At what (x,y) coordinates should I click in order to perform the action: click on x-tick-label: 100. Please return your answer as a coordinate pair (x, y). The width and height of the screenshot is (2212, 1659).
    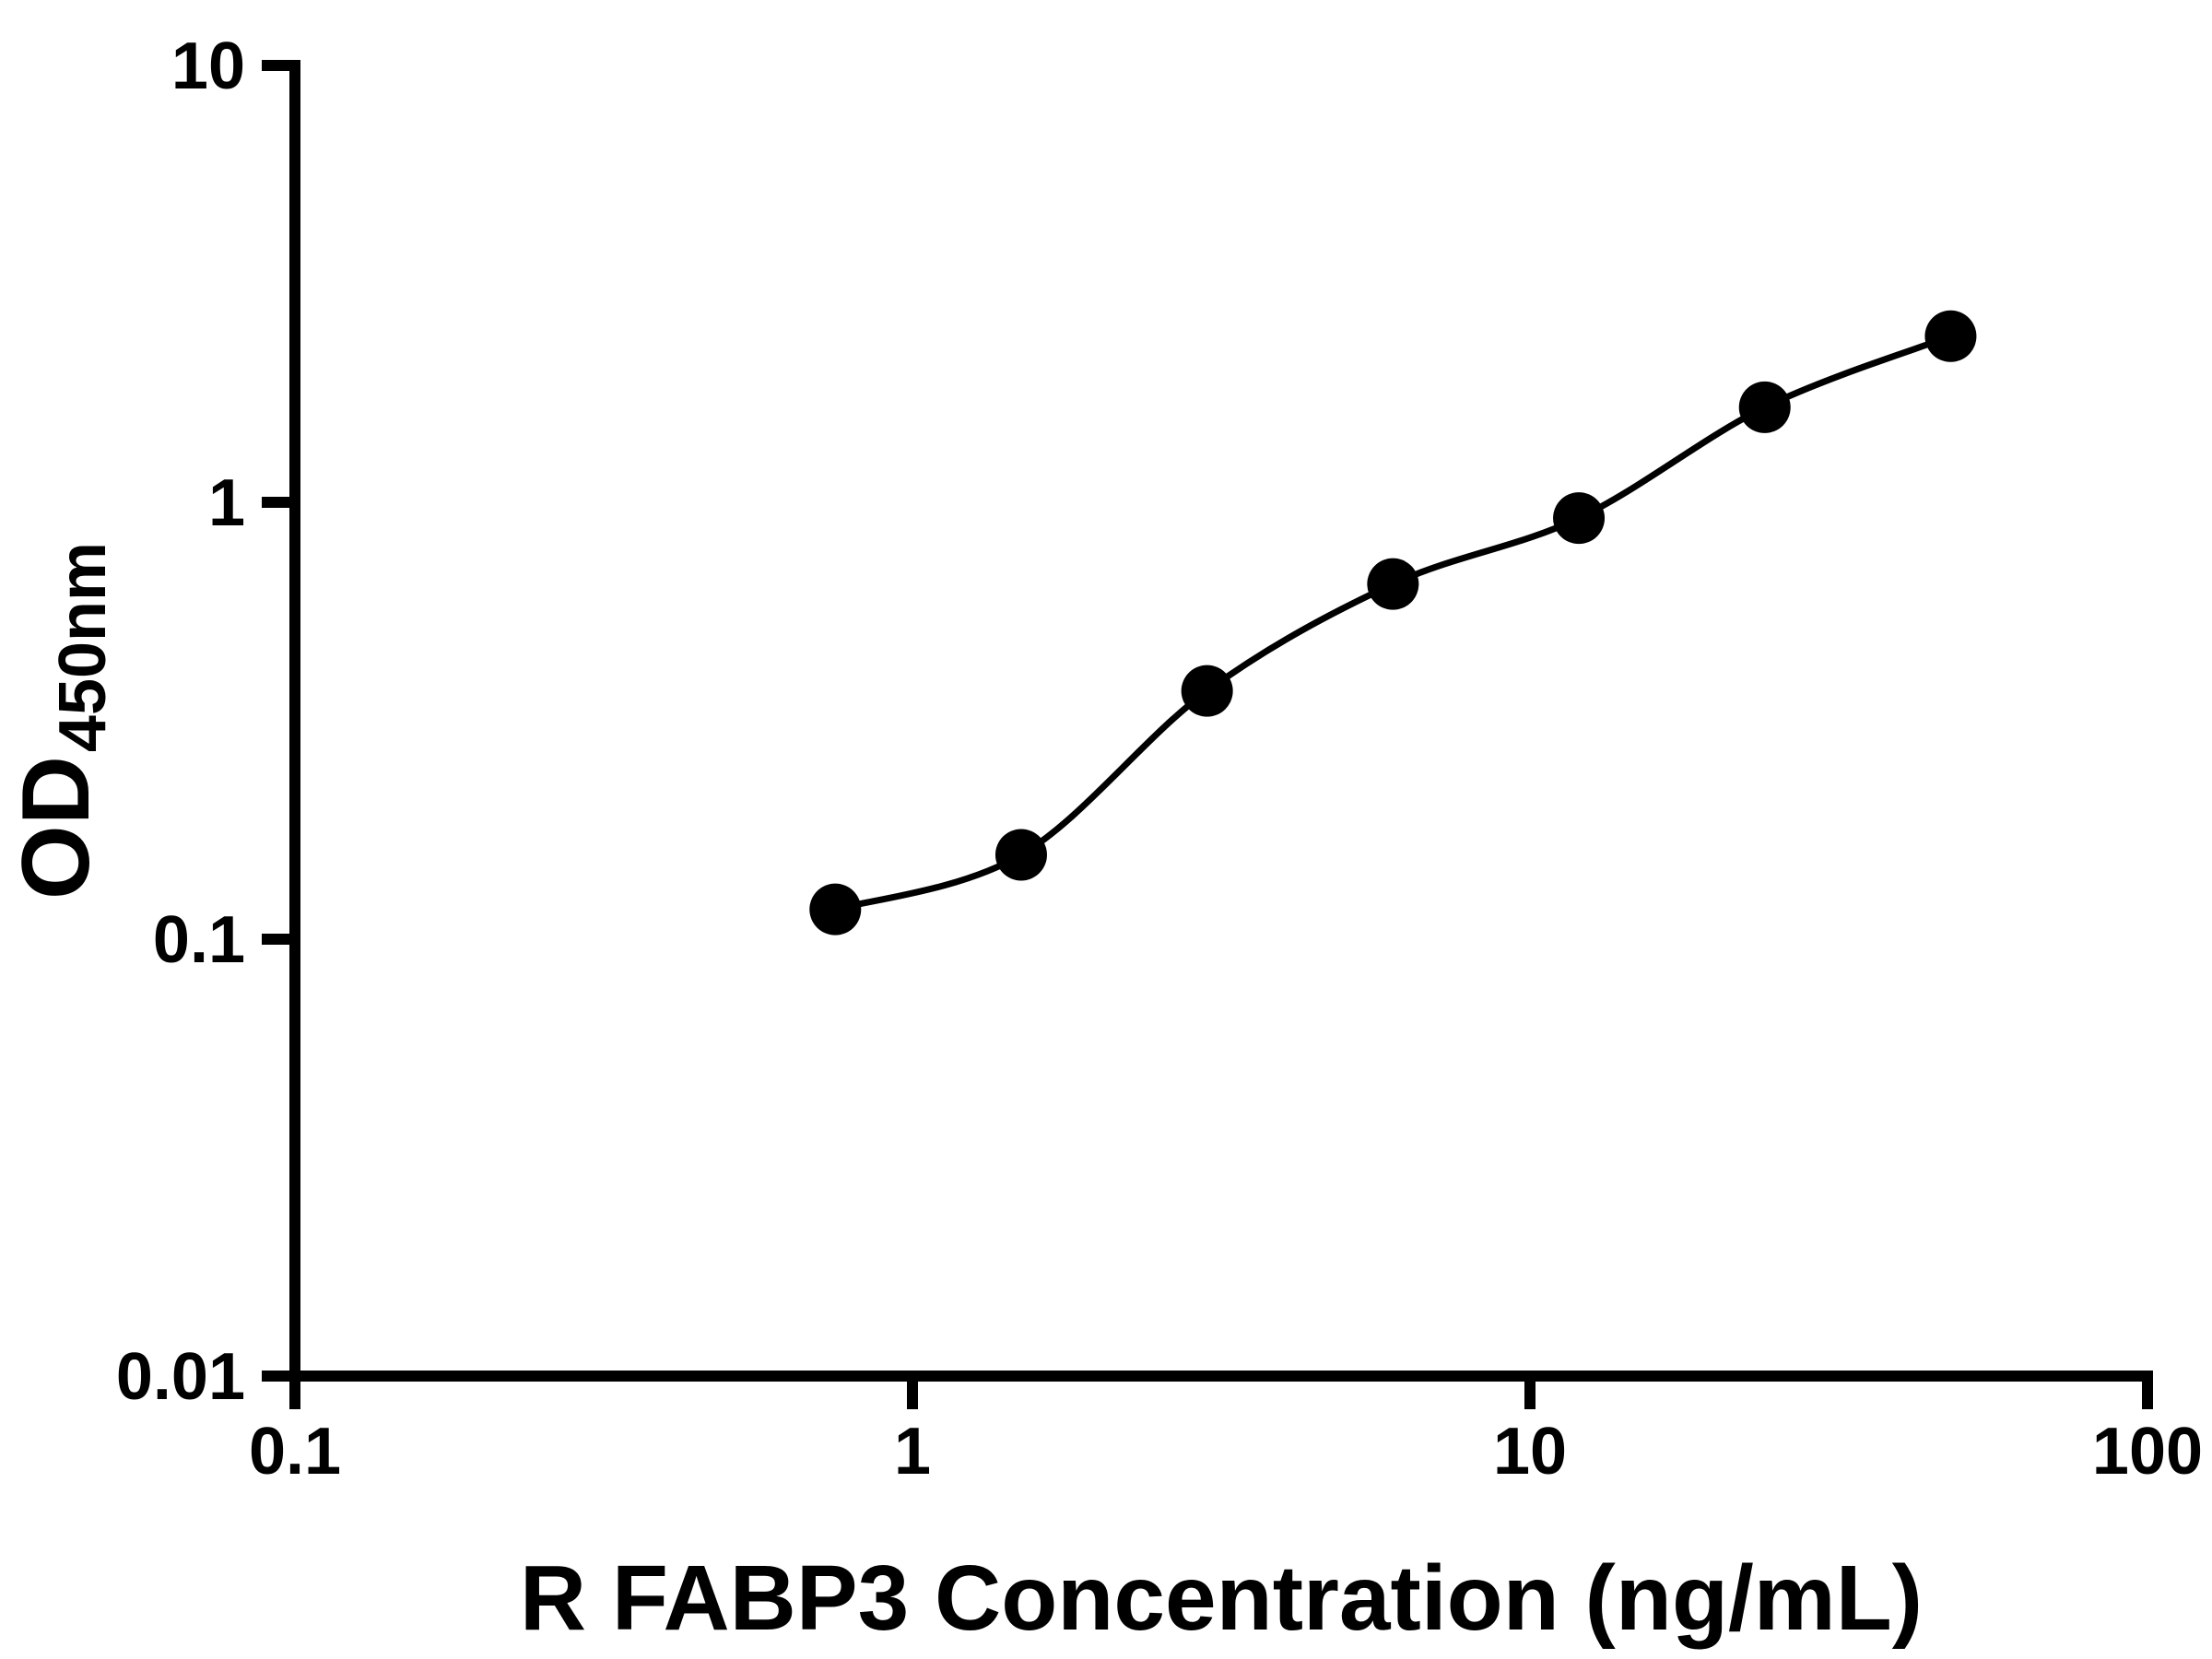
    Looking at the image, I should click on (2147, 1451).